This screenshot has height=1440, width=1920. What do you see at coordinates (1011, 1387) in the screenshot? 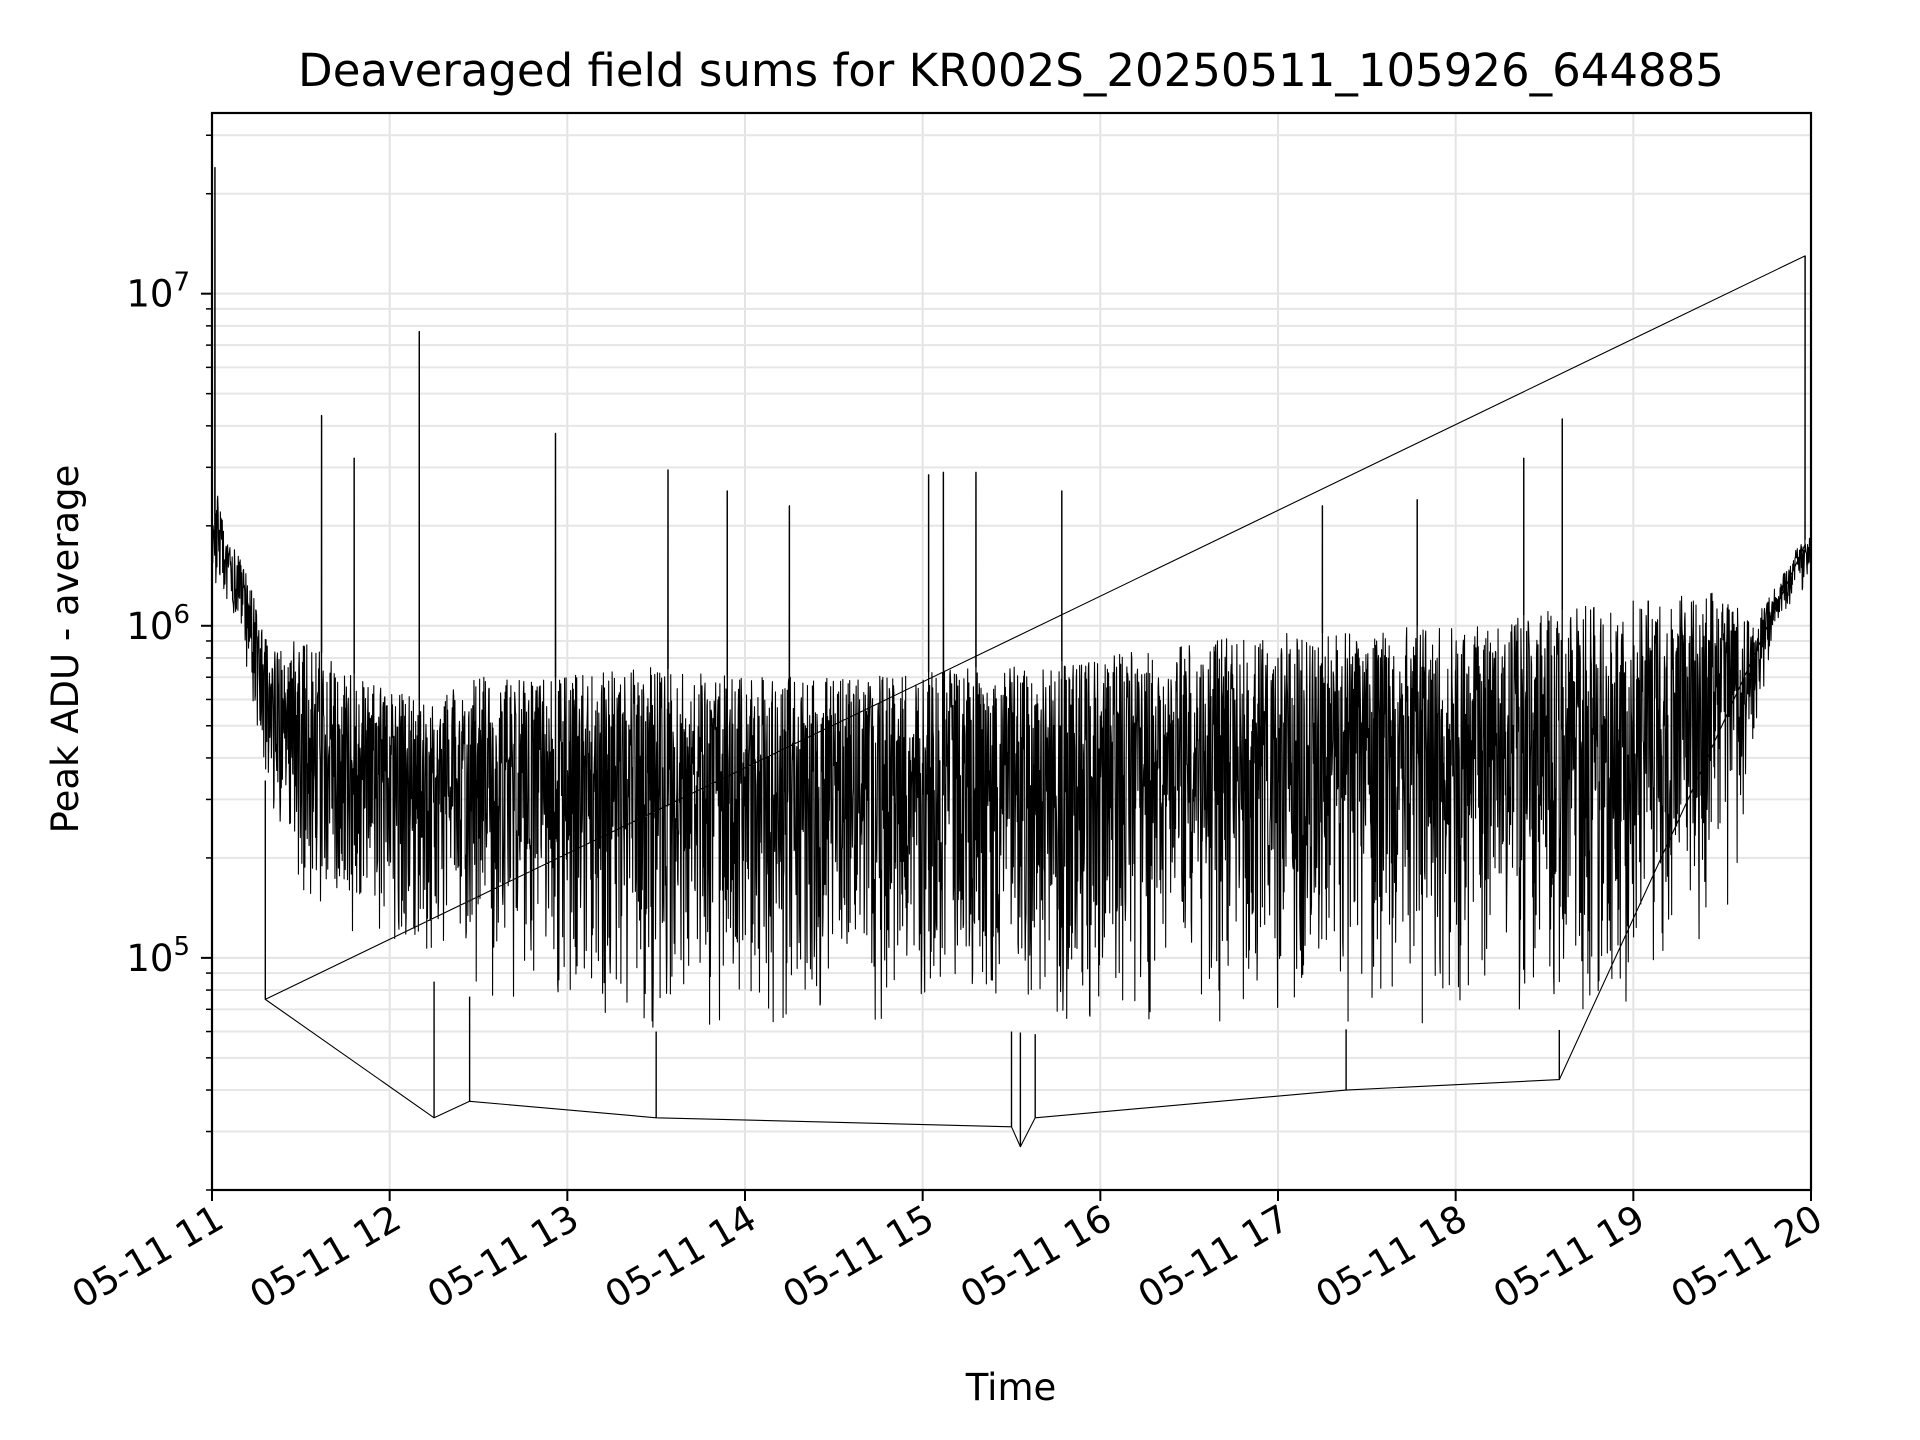
I see `x-axis-label: Time` at bounding box center [1011, 1387].